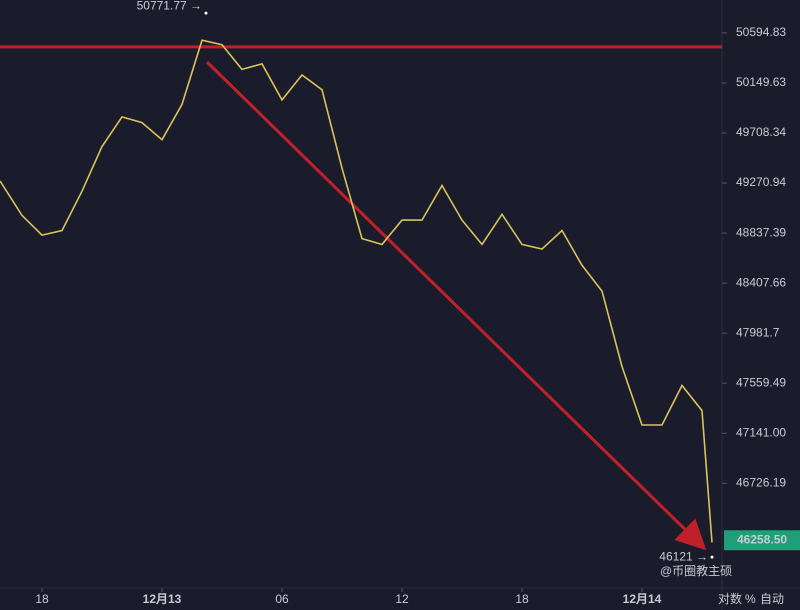 The height and width of the screenshot is (610, 800). Describe the element at coordinates (206, 13) in the screenshot. I see `high-marker` at that location.